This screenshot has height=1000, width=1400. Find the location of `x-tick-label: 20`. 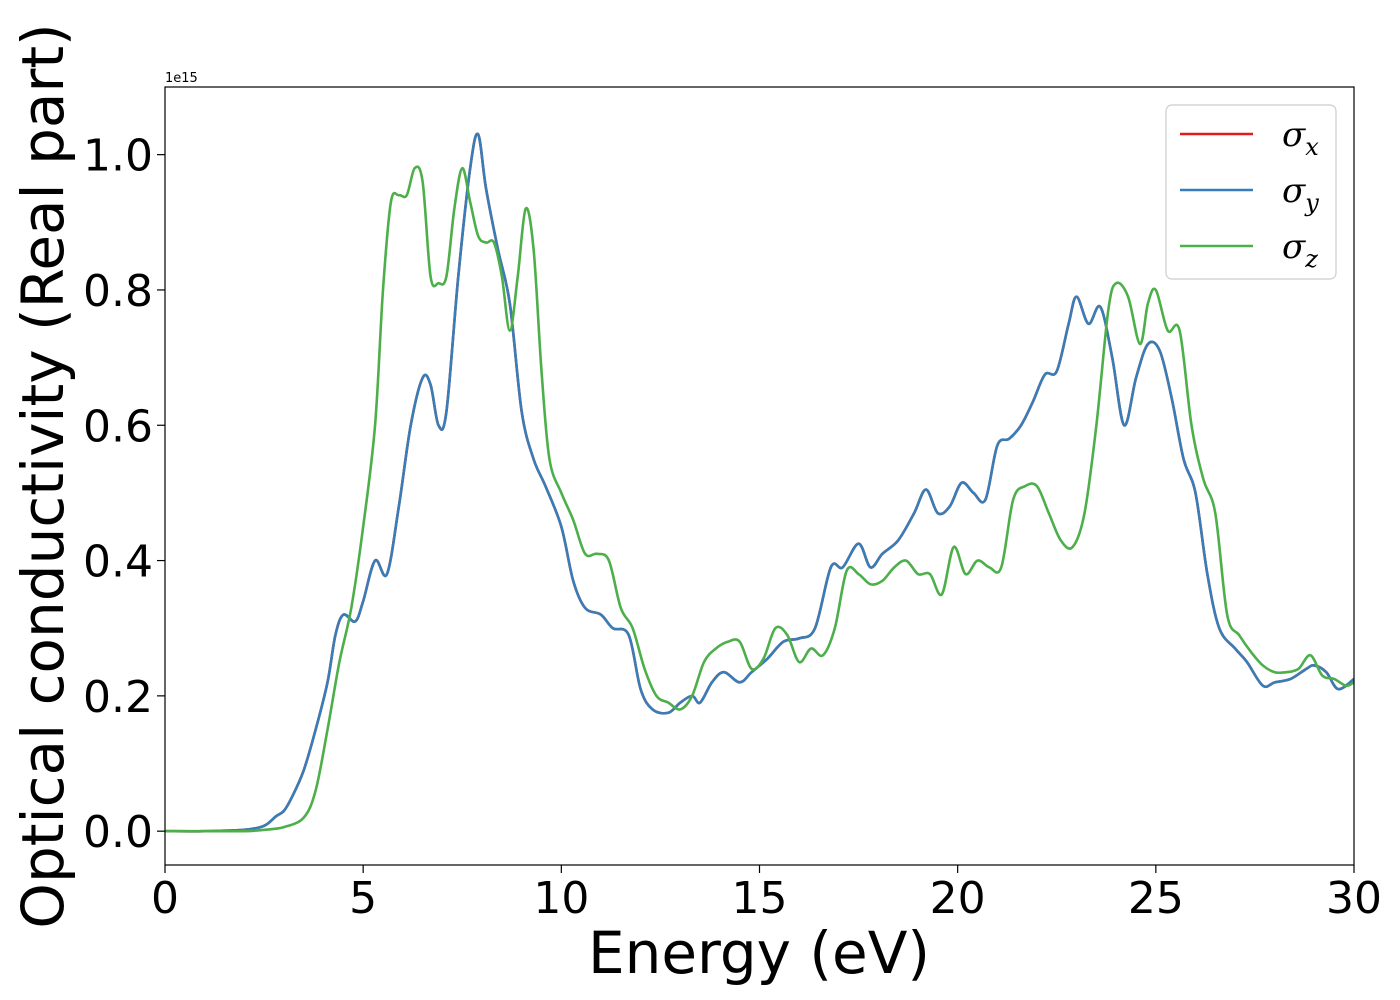

x-tick-label: 20 is located at coordinates (958, 898).